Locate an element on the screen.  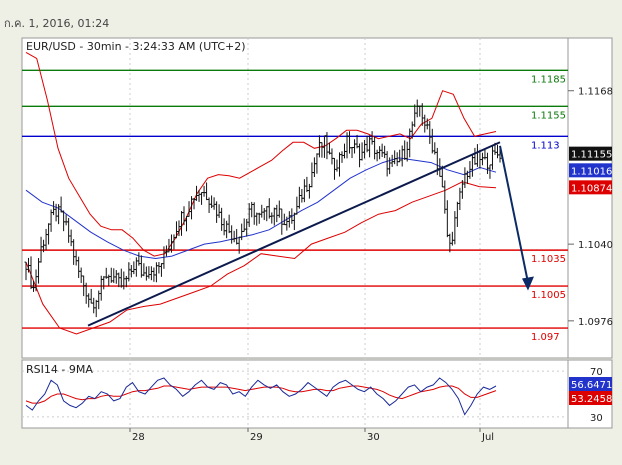
rsi-line is located at coordinates (261, 396).